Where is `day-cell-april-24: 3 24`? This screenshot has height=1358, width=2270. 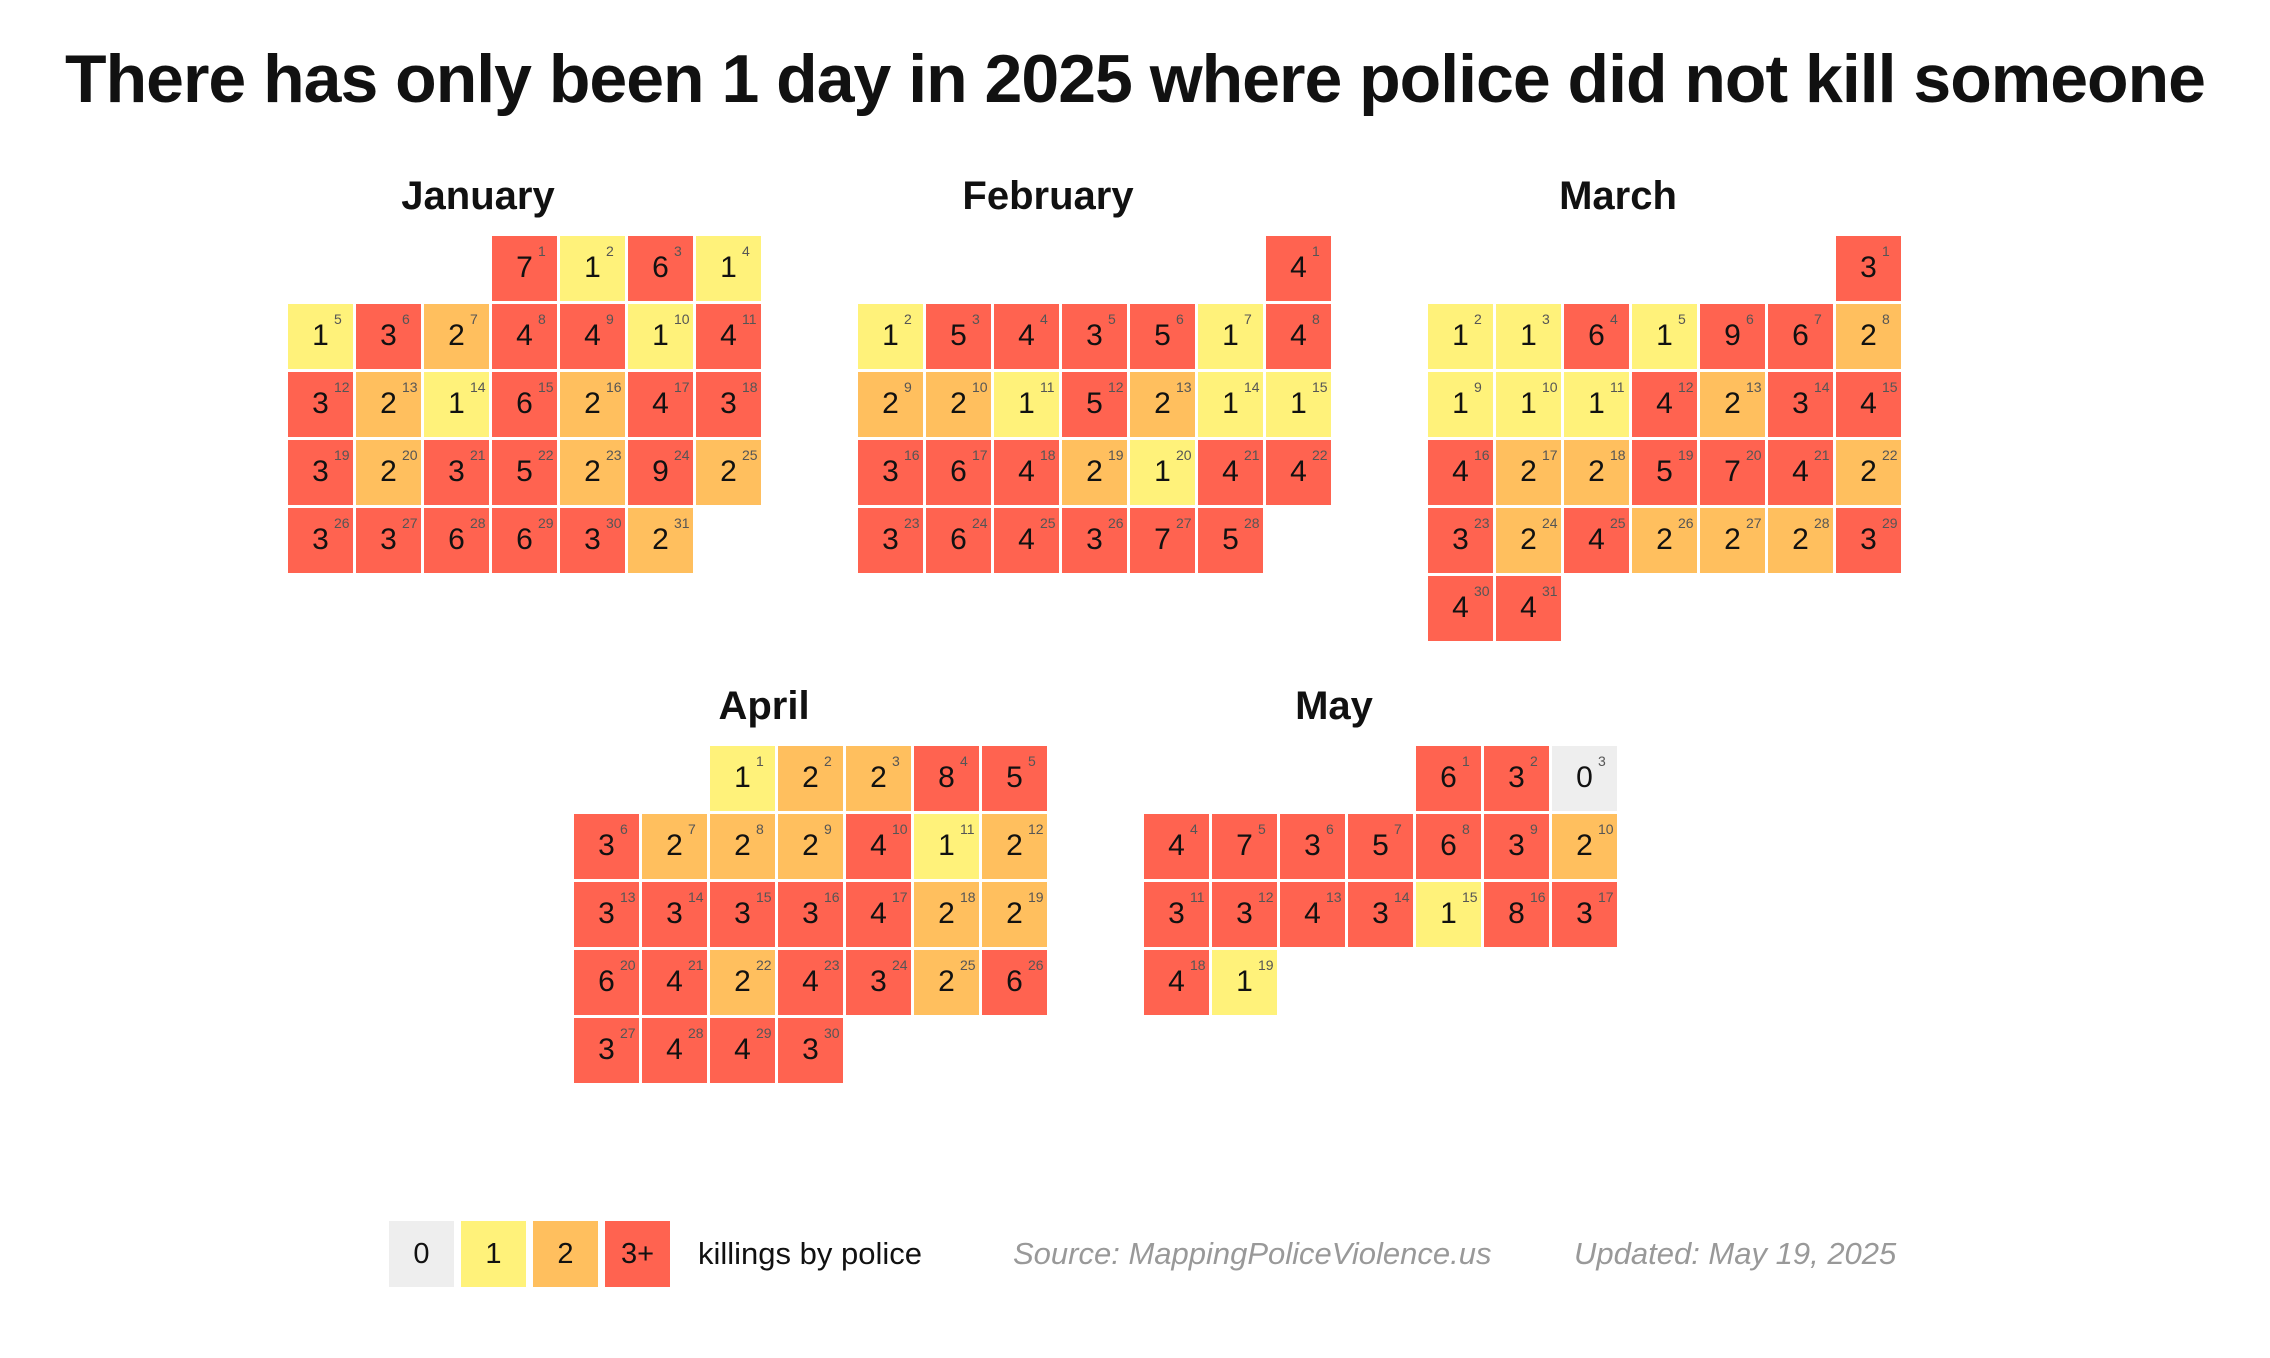 day-cell-april-24: 3 24 is located at coordinates (878, 982).